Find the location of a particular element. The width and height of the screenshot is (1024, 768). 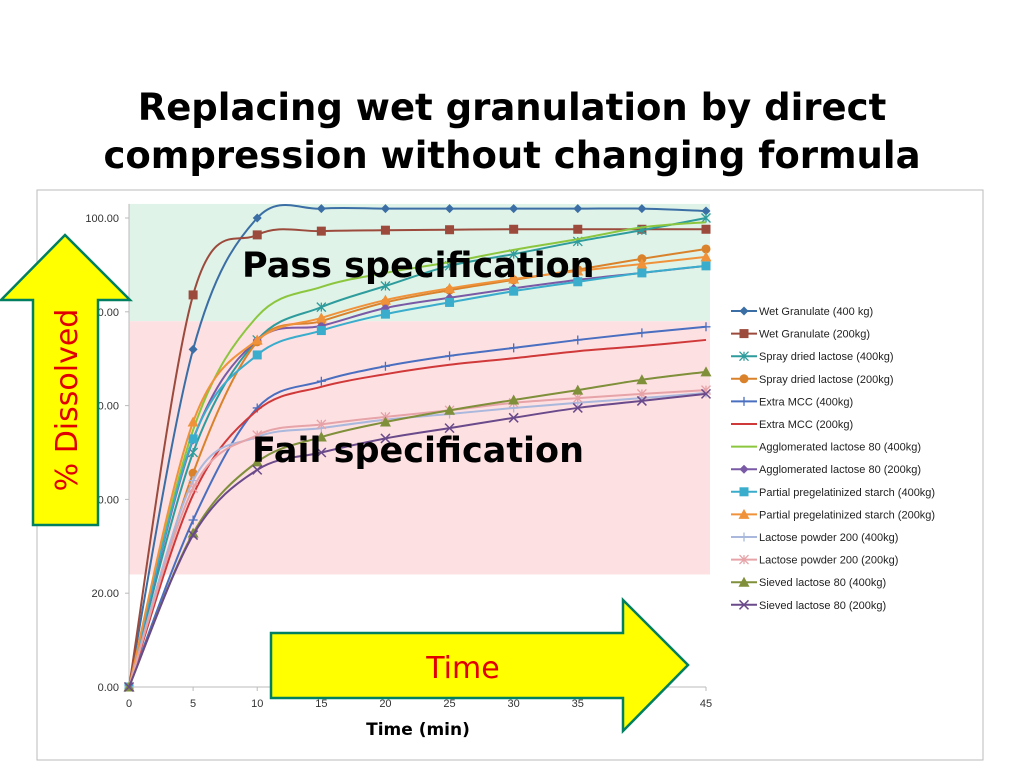

slide-title-line1: Replacing wet granulation by direct is located at coordinates (512, 107).